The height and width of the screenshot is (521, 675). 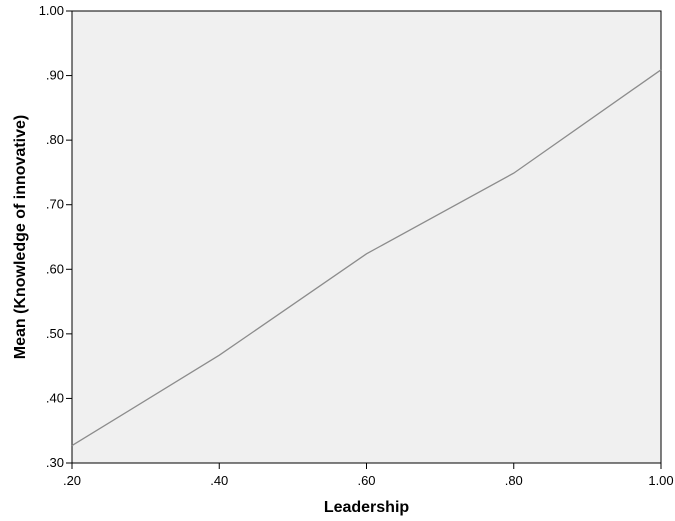 What do you see at coordinates (55, 75) in the screenshot?
I see `y-tick-label: .90` at bounding box center [55, 75].